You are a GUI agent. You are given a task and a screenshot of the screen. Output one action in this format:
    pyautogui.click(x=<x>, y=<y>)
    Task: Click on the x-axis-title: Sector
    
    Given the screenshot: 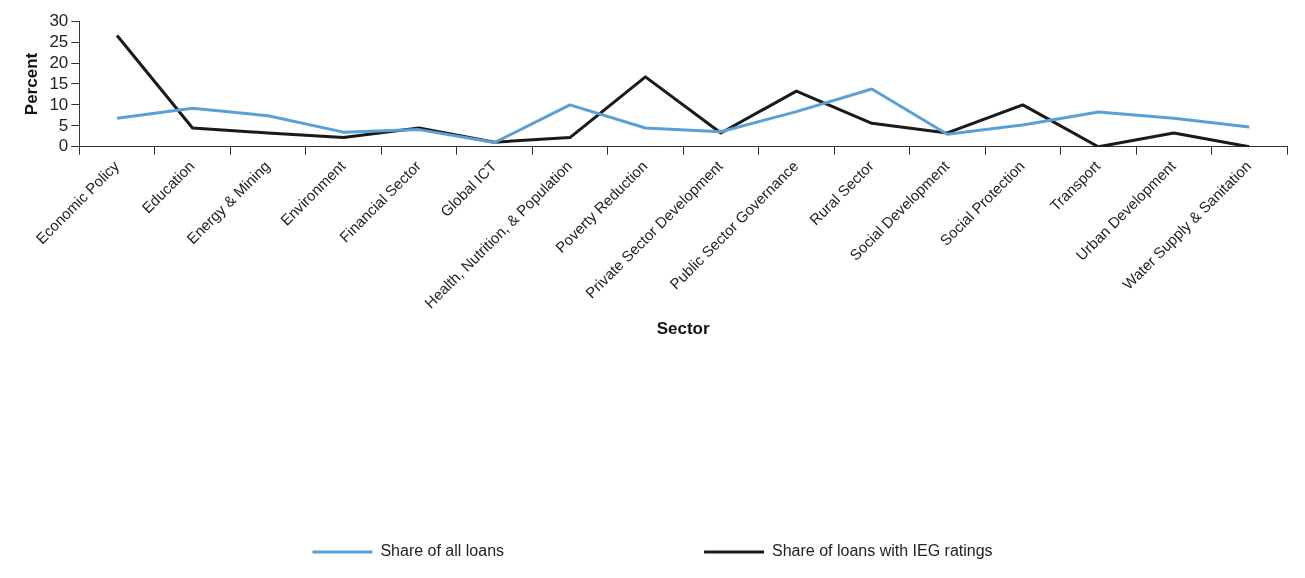 What is the action you would take?
    pyautogui.click(x=683, y=329)
    